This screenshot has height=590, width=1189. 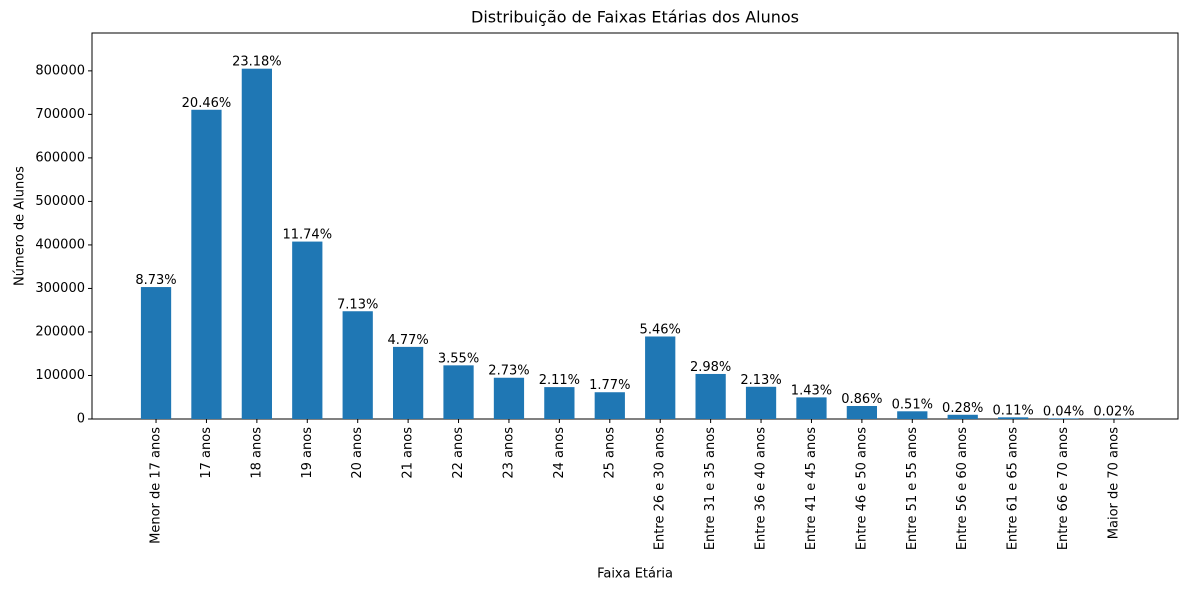 What do you see at coordinates (912, 488) in the screenshot?
I see `x-tick-label: Entre 51 e 55 anos` at bounding box center [912, 488].